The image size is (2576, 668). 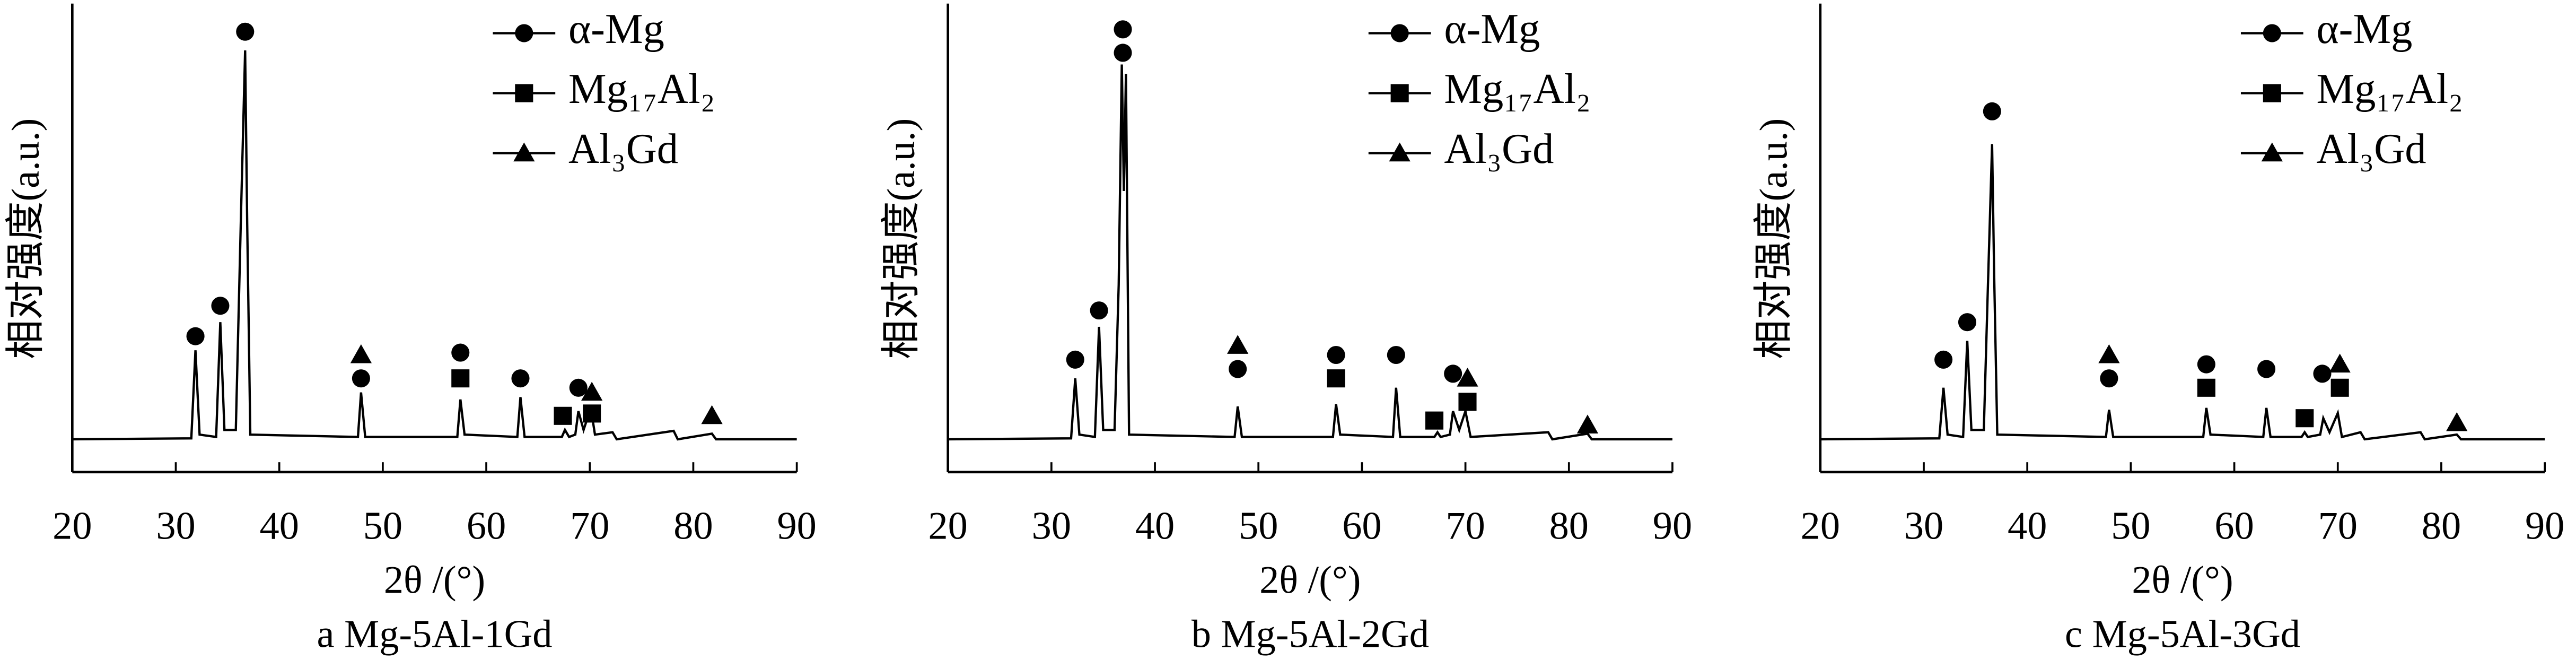 I want to click on chart-caption: a Mg-5Al-1Gd, so click(x=435, y=634).